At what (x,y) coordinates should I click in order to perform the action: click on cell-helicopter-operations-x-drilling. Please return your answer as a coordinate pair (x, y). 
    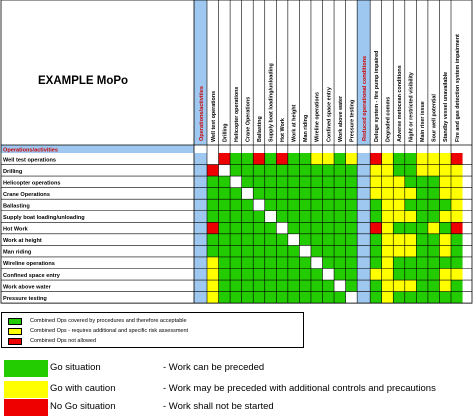
    Looking at the image, I should click on (224, 182).